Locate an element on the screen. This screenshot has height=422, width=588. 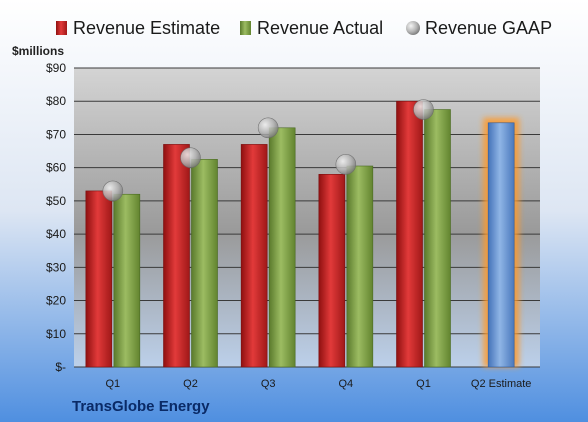
y-tick-label: $- is located at coordinates (60, 367).